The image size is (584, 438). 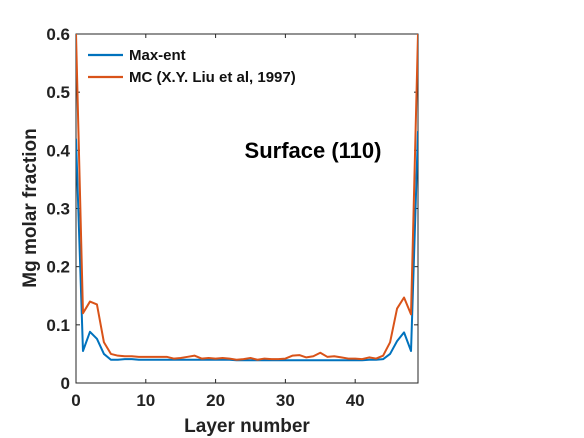 What do you see at coordinates (58, 92) in the screenshot?
I see `y-tick-label: 0.5` at bounding box center [58, 92].